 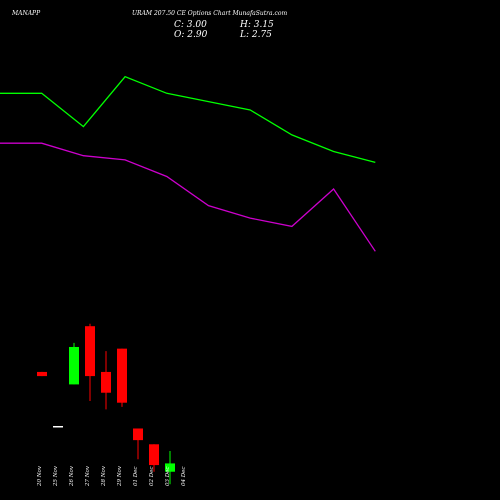 I want to click on x-tick-label: 03 Dec, so click(x=168, y=477).